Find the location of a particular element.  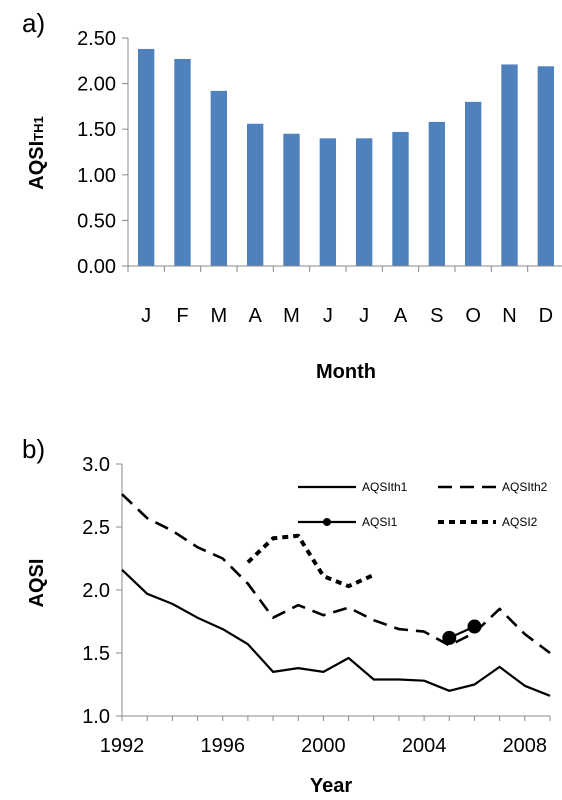

y-axis-title-aqsi-th1: AQSITH1 is located at coordinates (37, 152).